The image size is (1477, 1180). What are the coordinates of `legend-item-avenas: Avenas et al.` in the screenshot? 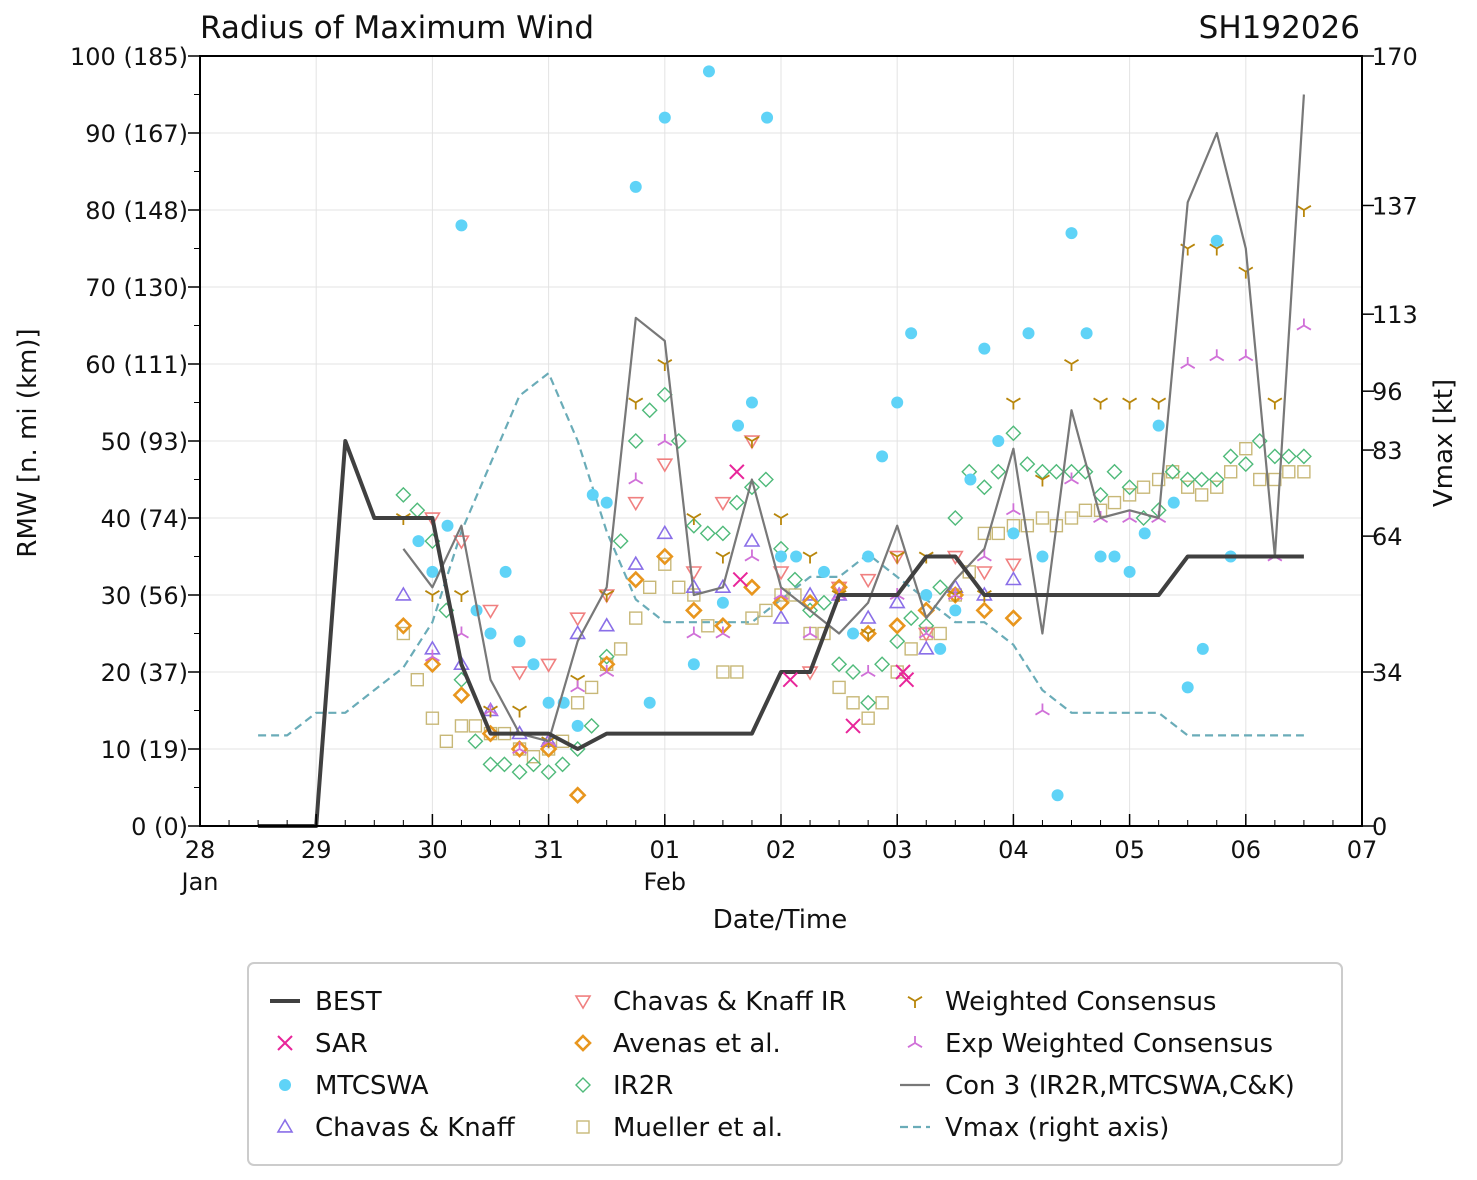 It's located at (677, 1044).